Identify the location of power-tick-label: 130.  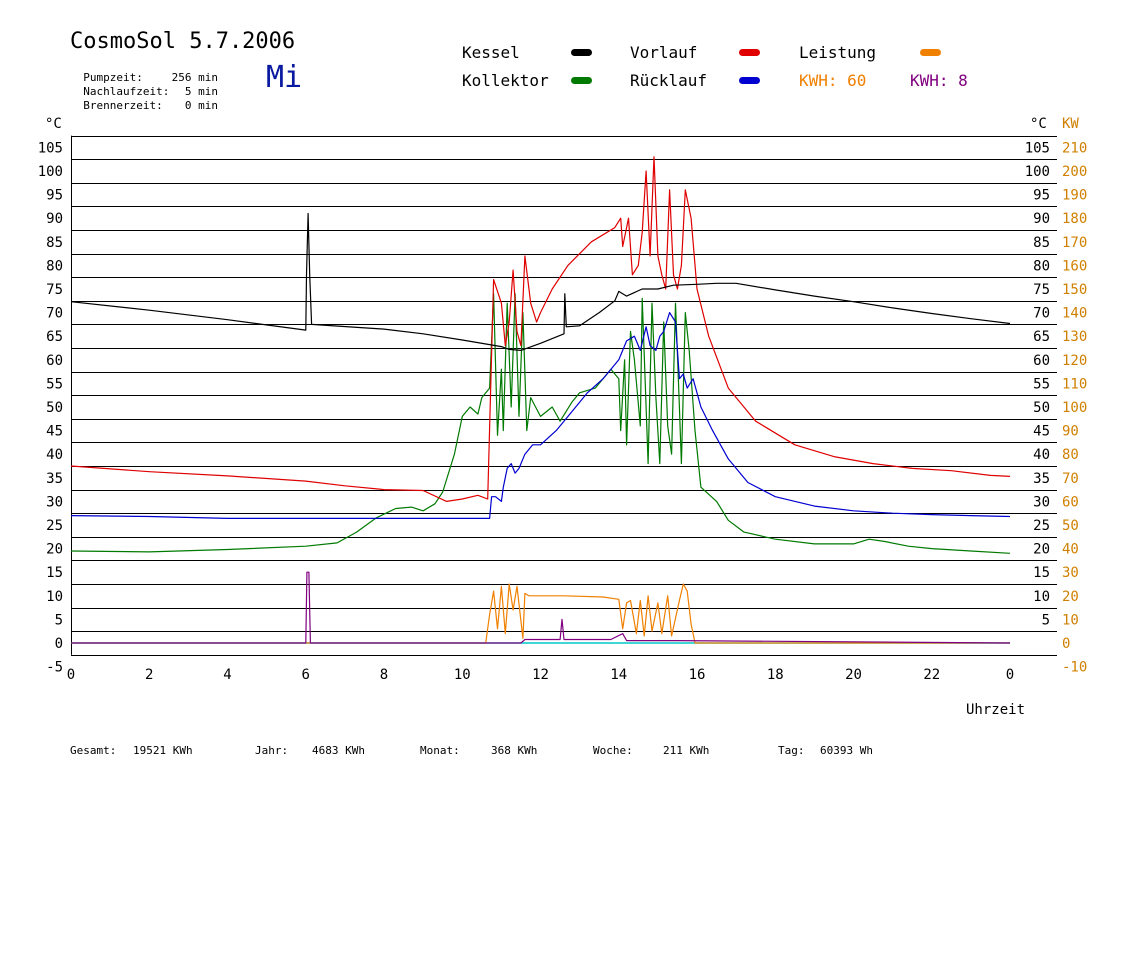
(1074, 337).